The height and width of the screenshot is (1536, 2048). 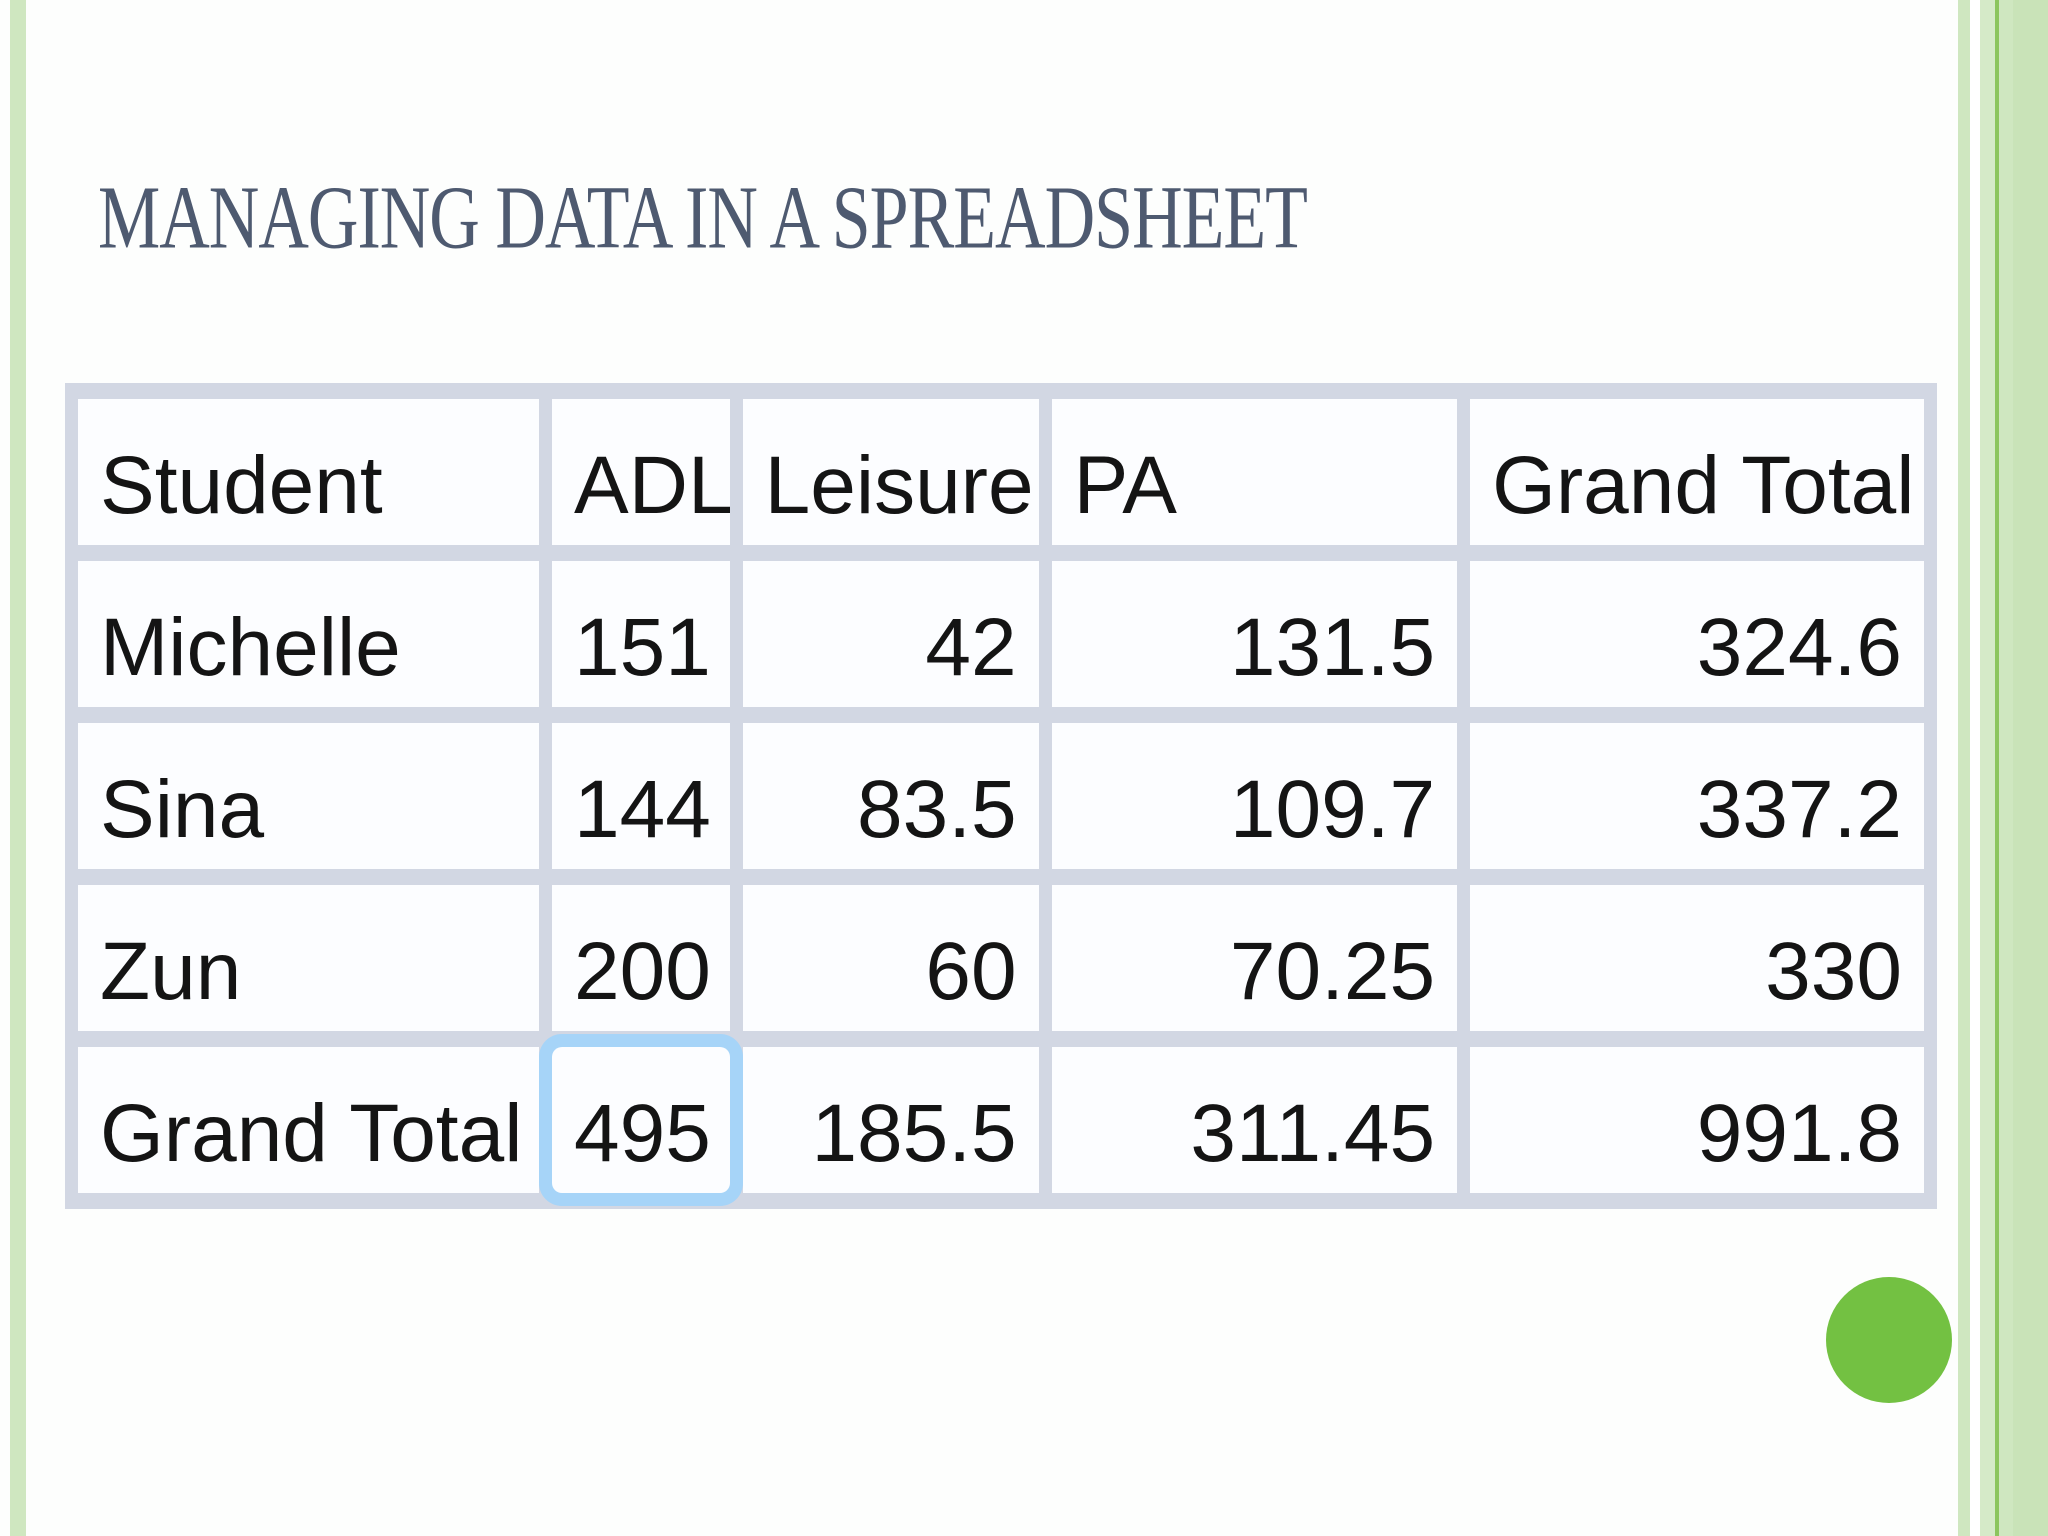 I want to click on cell: 330, so click(x=1697, y=958).